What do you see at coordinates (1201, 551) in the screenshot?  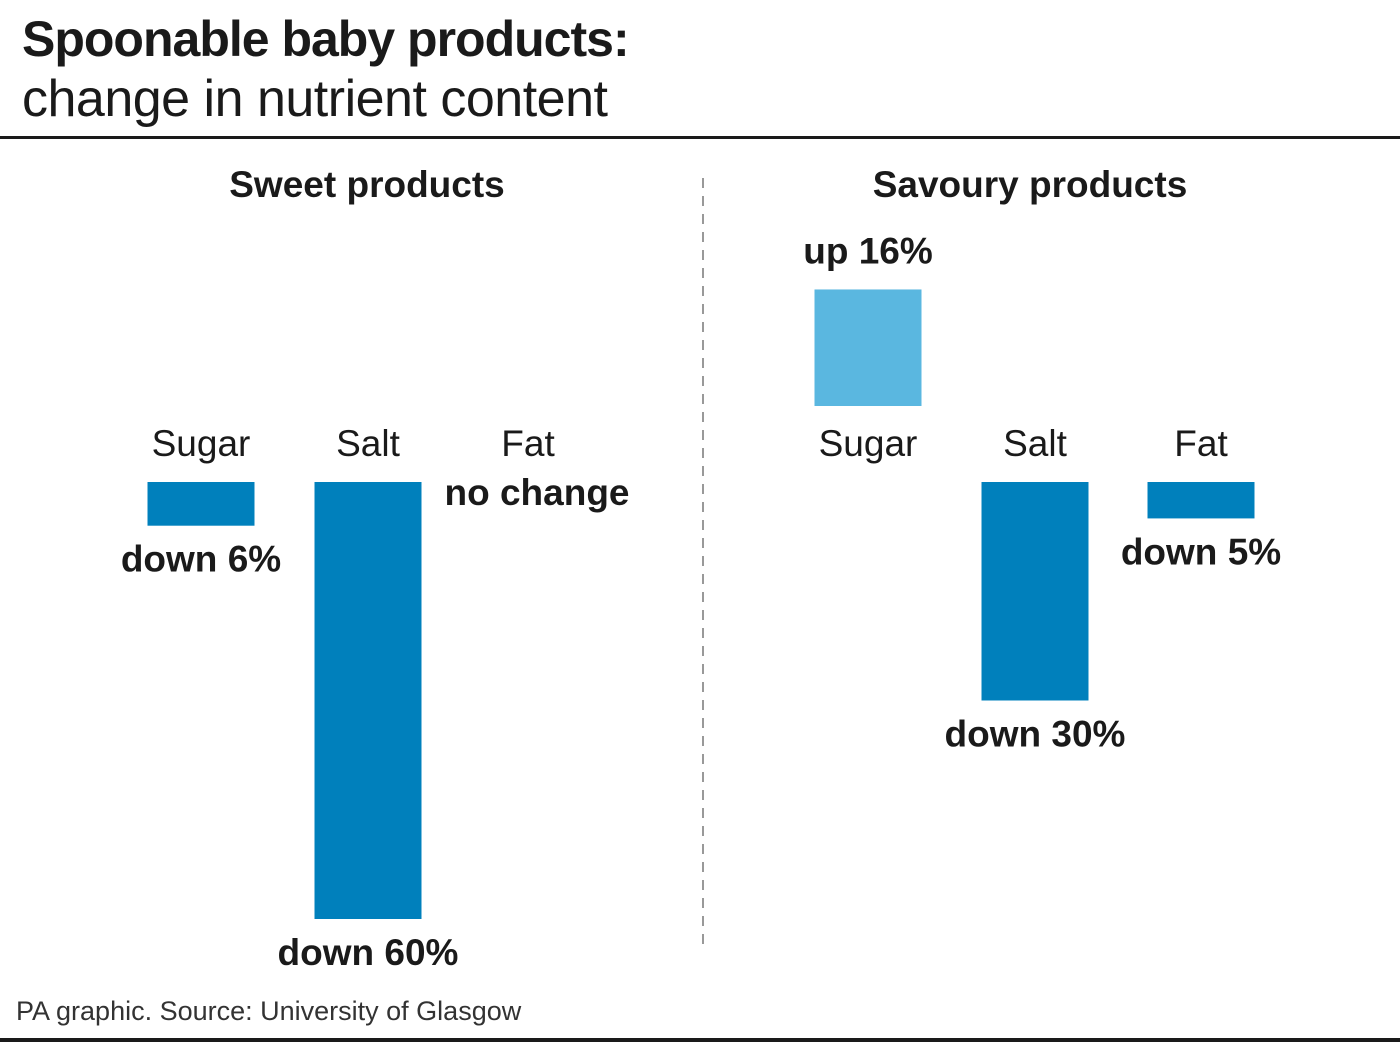 I see `value-label: down 5%` at bounding box center [1201, 551].